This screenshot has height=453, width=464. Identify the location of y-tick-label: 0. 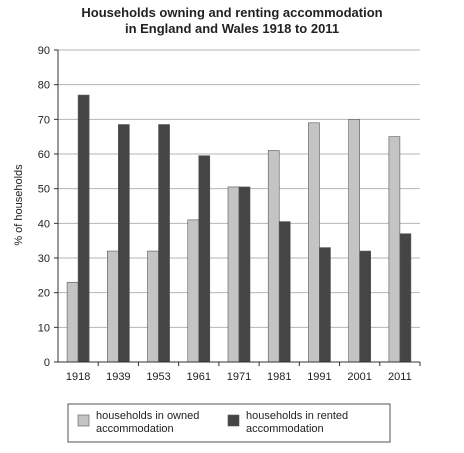
(47, 363).